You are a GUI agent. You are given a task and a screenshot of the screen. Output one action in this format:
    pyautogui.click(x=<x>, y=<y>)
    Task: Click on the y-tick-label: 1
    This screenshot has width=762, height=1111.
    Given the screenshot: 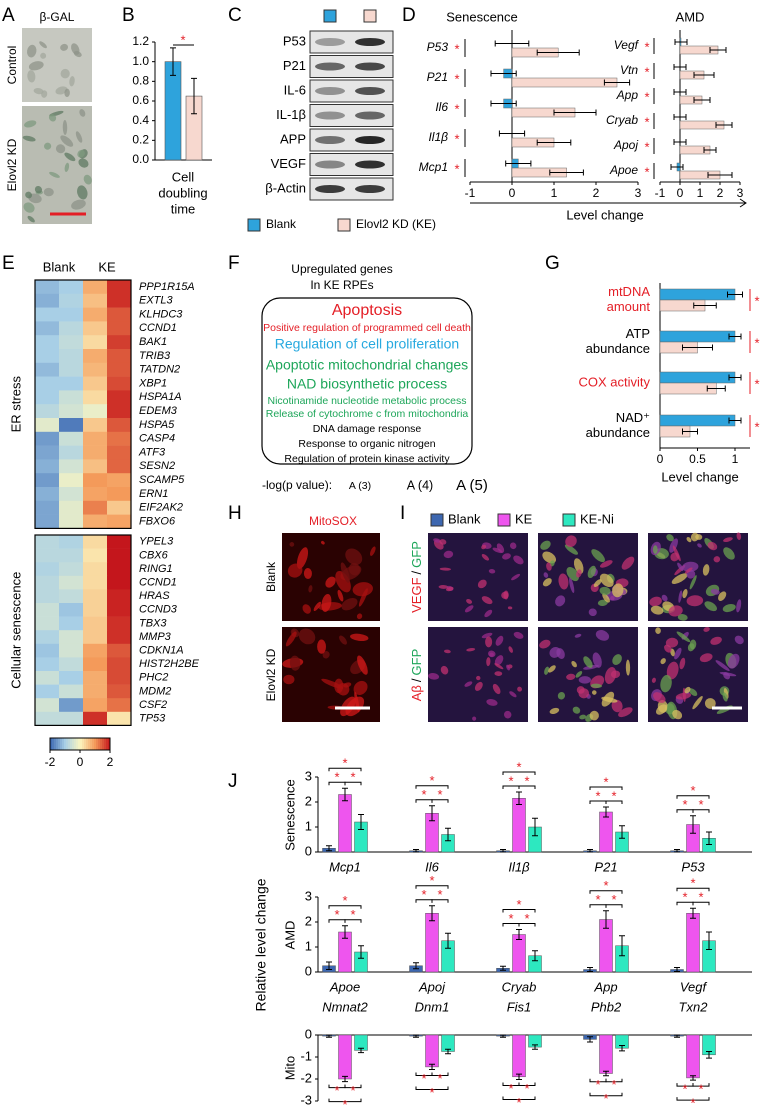 What is the action you would take?
    pyautogui.click(x=308, y=825)
    